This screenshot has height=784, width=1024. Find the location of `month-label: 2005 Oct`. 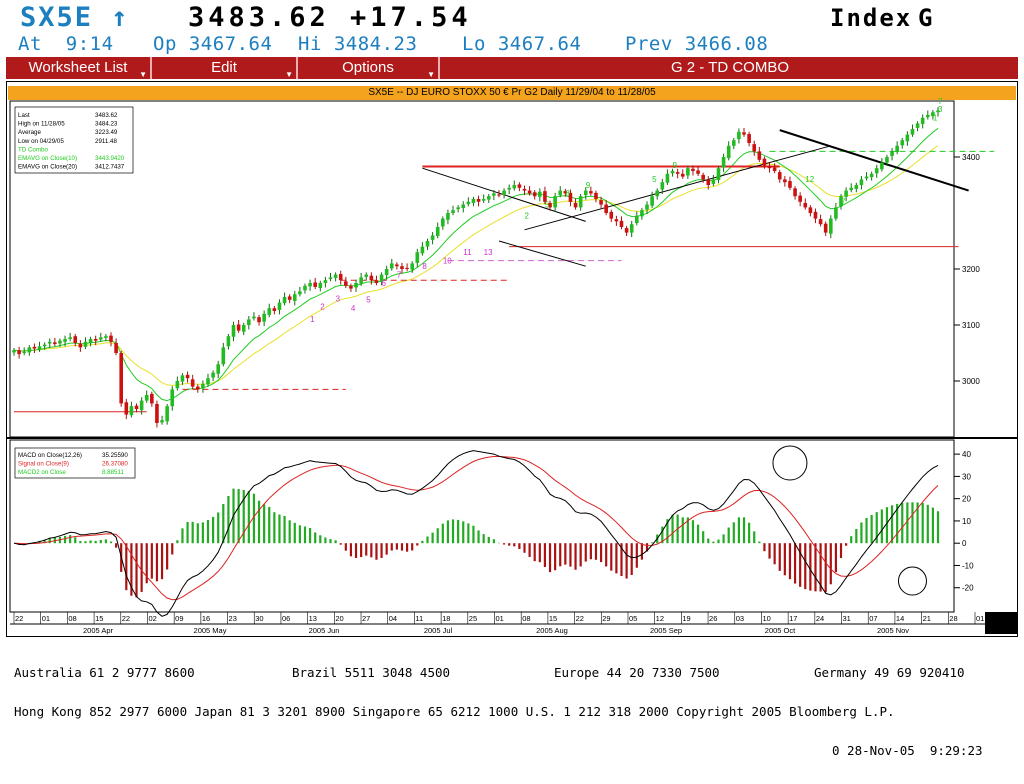

month-label: 2005 Oct is located at coordinates (780, 630).